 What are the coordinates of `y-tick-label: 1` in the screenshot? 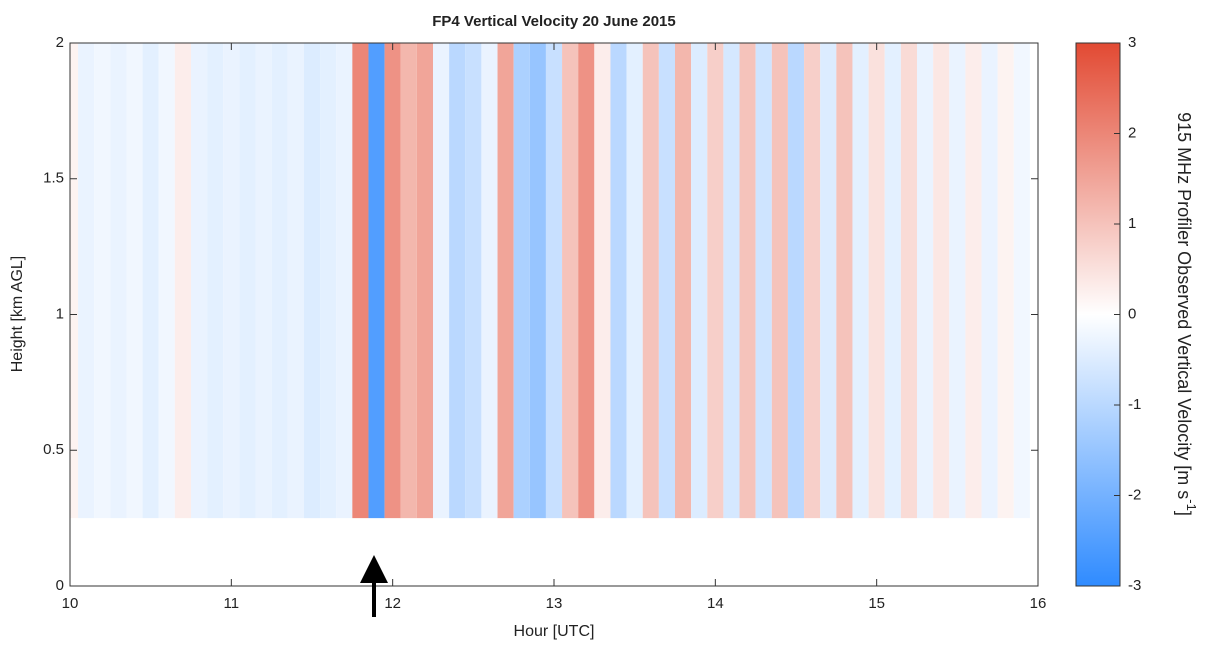 It's located at (60, 313).